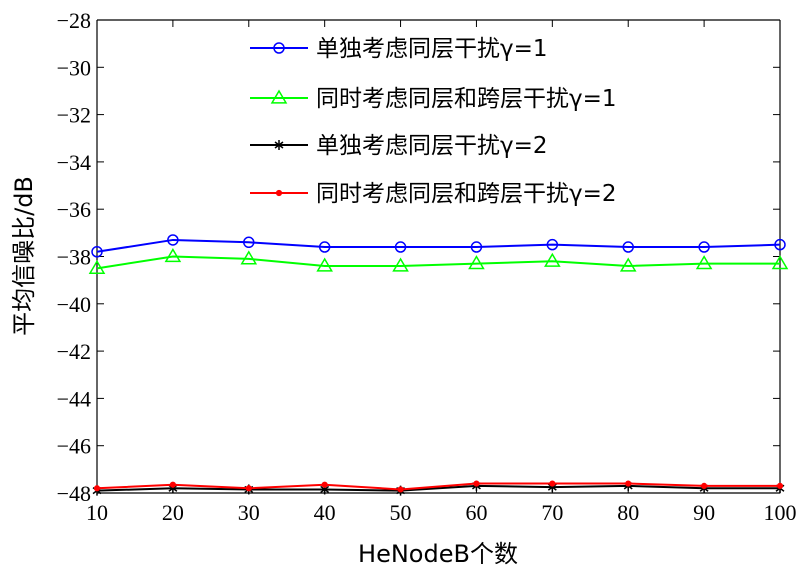  What do you see at coordinates (432, 49) in the screenshot?
I see `legend-label: 单独考虑同层干扰γ=1` at bounding box center [432, 49].